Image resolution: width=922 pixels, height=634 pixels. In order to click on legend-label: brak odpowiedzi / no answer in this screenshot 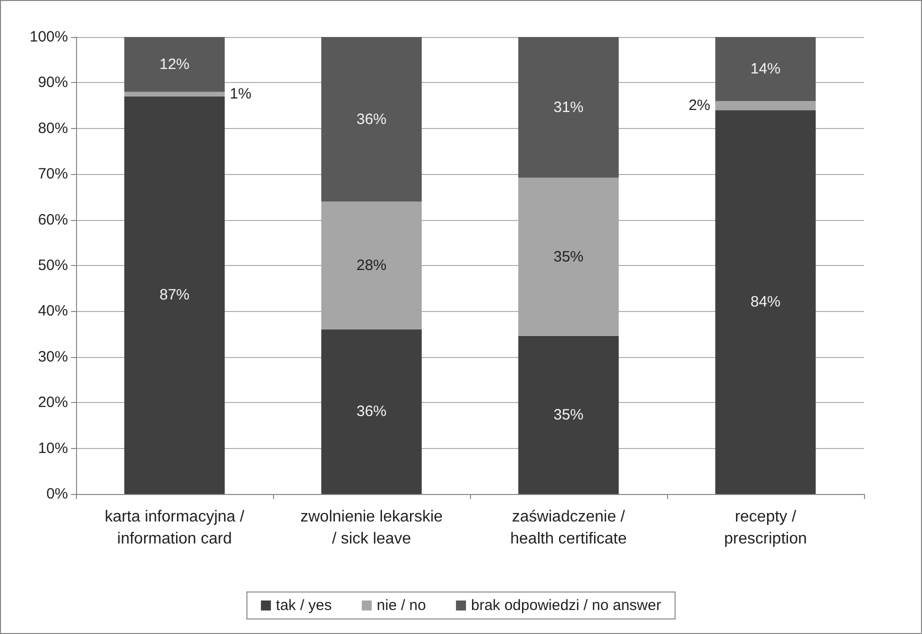, I will do `click(566, 605)`.